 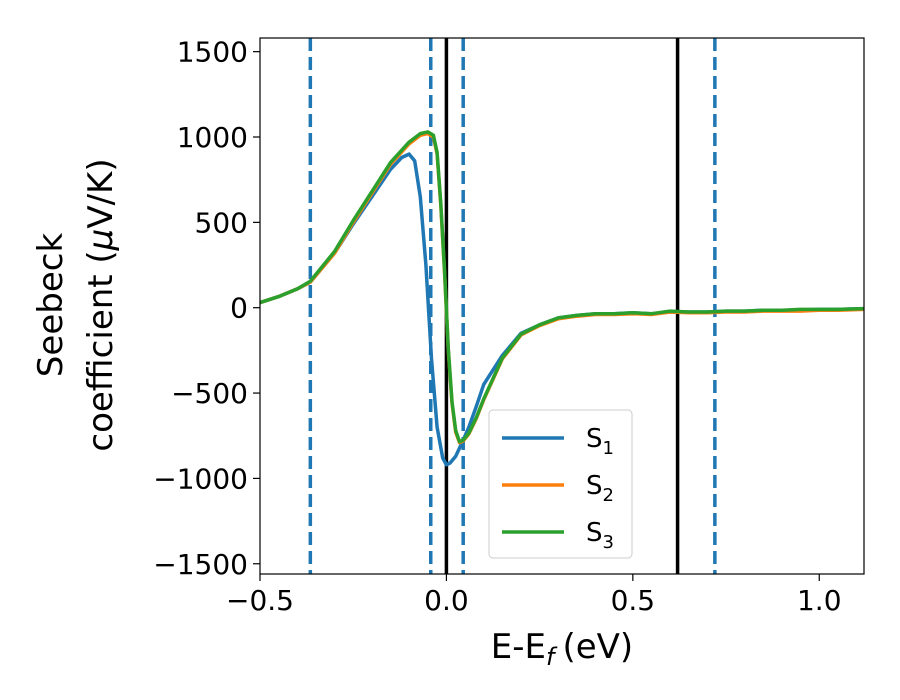 What do you see at coordinates (600, 535) in the screenshot?
I see `legend-label-3: S3` at bounding box center [600, 535].